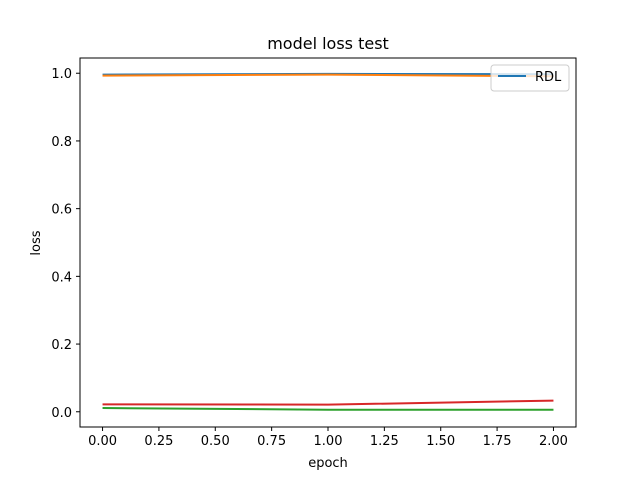 This screenshot has width=640, height=480. Describe the element at coordinates (61, 142) in the screenshot. I see `y-tick-label: 0.8` at that location.